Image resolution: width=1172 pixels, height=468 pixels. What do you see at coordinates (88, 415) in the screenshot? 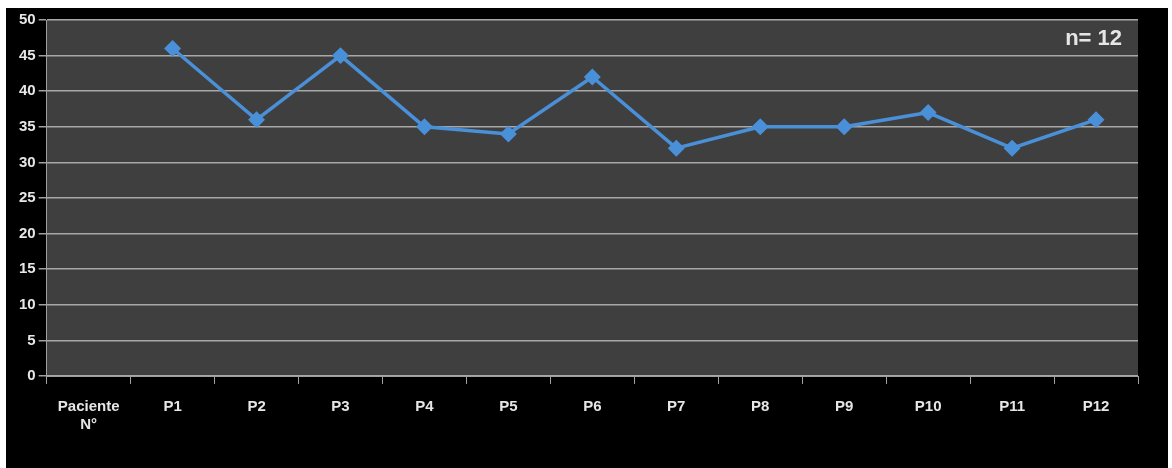
I see `x-tick-label: Paciente N°` at bounding box center [88, 415].